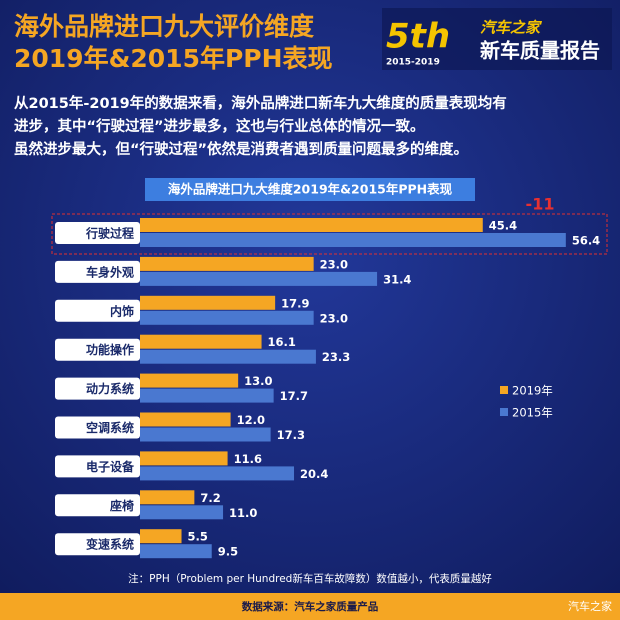 Image resolution: width=620 pixels, height=620 pixels. I want to click on highlight-box, so click(329, 234).